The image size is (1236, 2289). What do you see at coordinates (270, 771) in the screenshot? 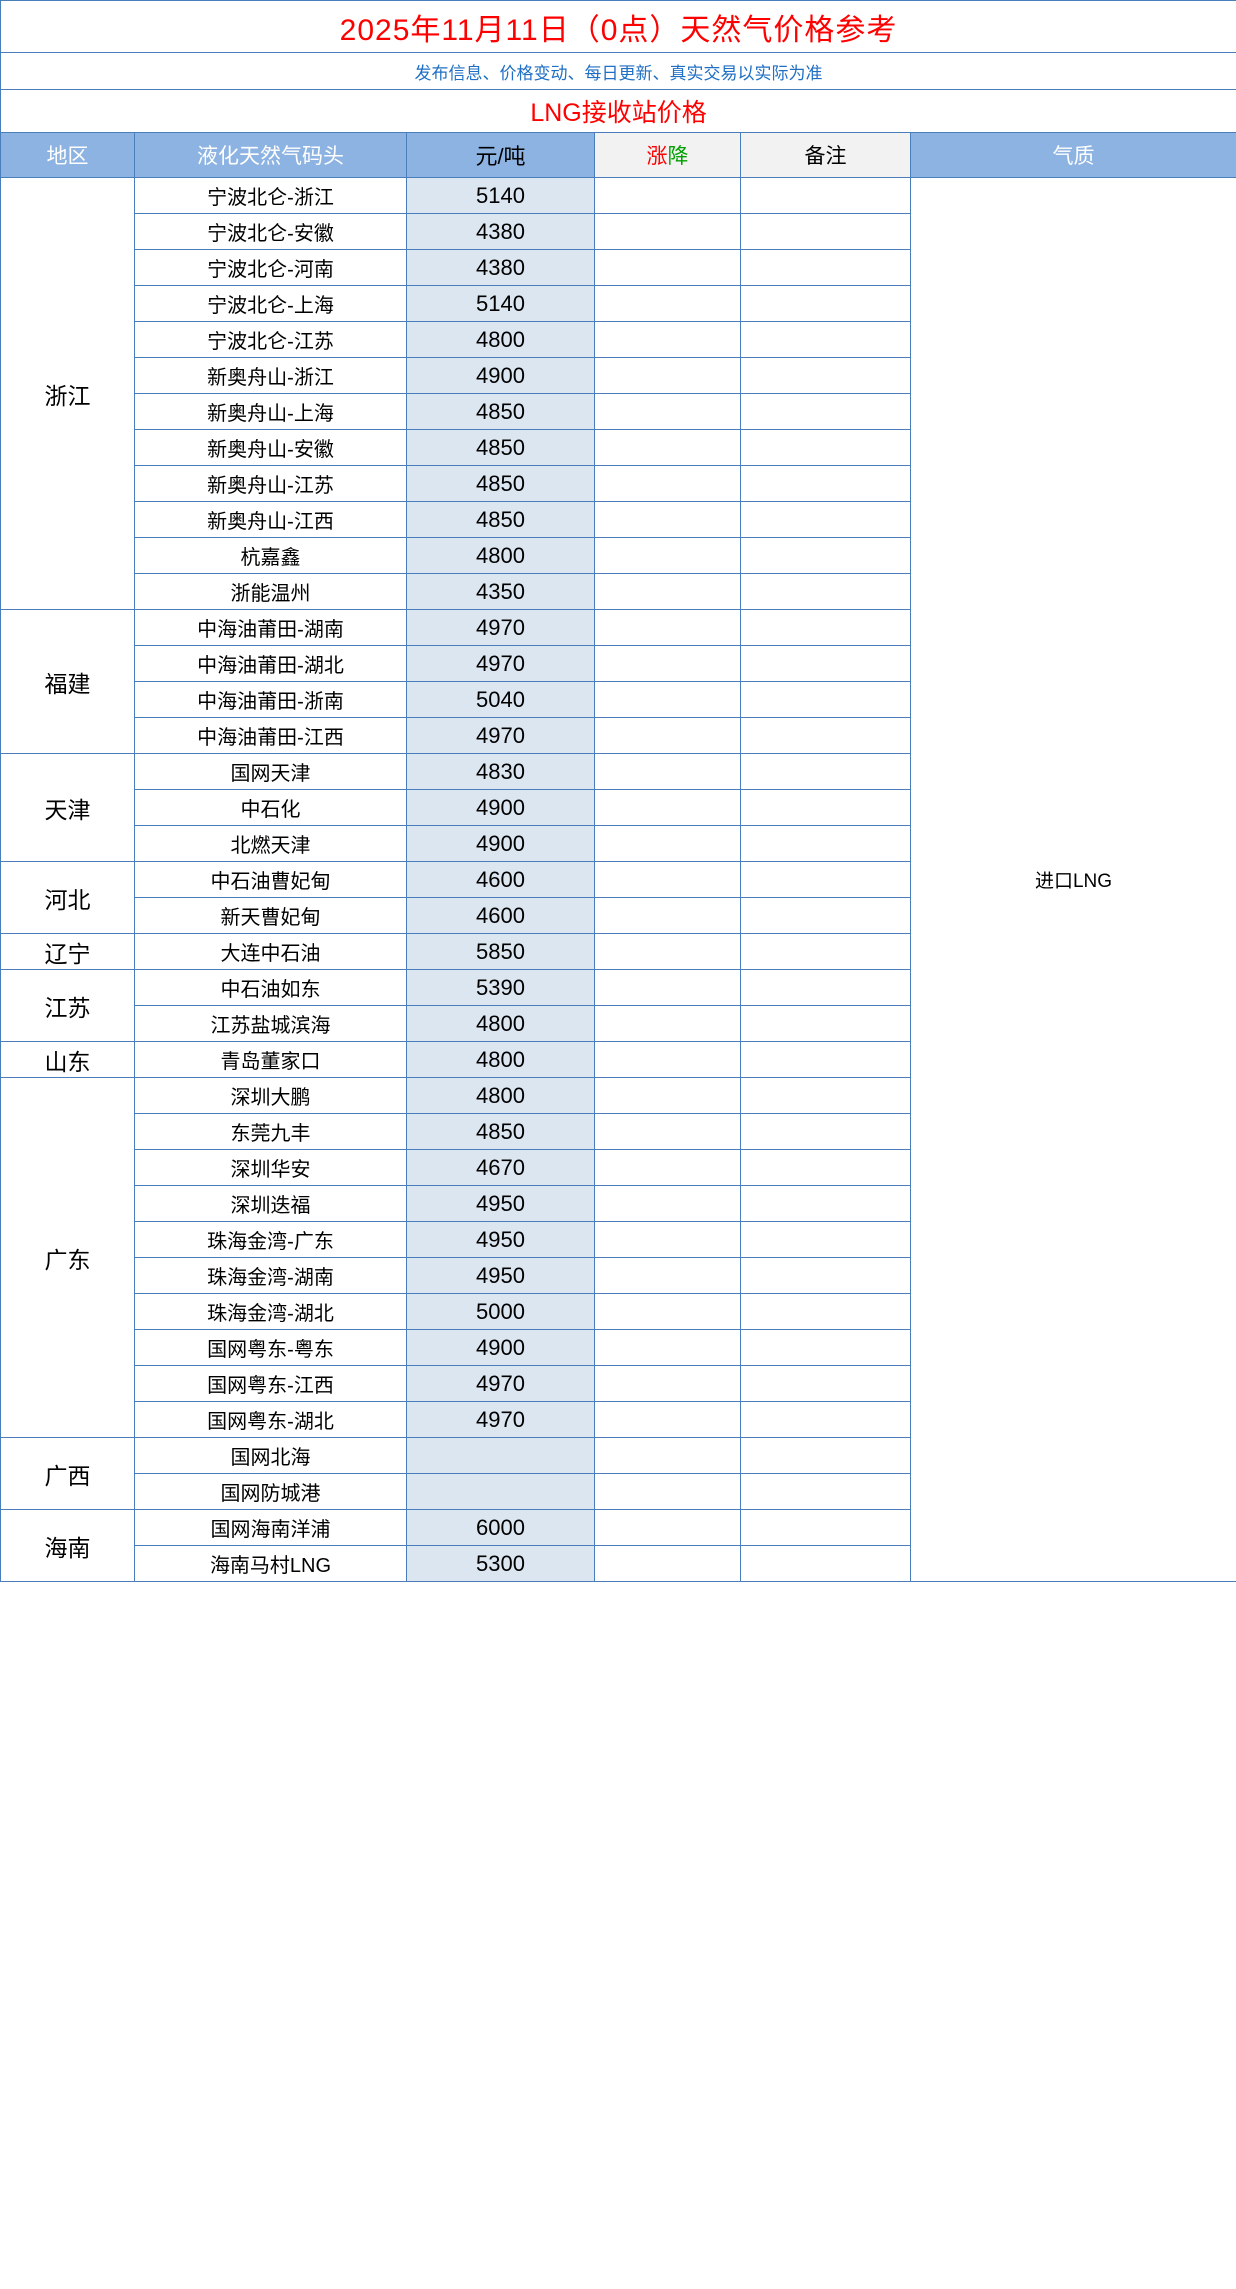
I see `terminal-cell: 国网天津` at bounding box center [270, 771].